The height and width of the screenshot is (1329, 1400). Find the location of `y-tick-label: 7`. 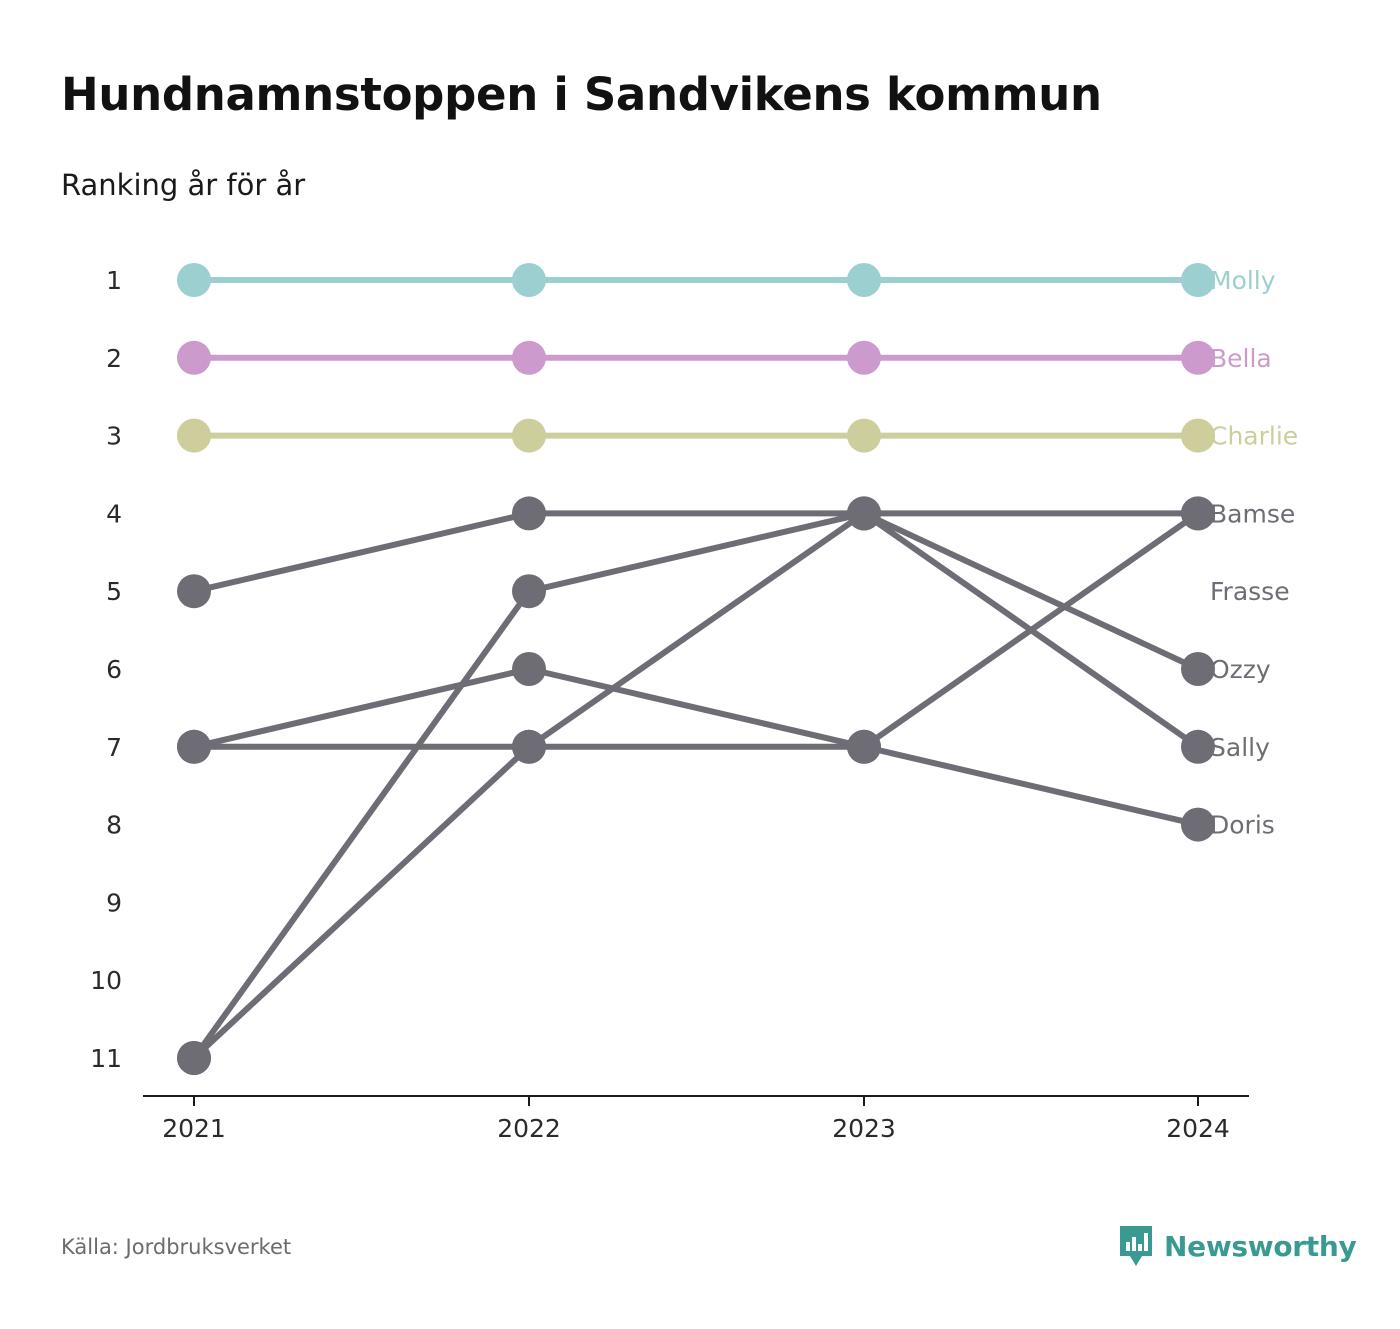

y-tick-label: 7 is located at coordinates (114, 747).